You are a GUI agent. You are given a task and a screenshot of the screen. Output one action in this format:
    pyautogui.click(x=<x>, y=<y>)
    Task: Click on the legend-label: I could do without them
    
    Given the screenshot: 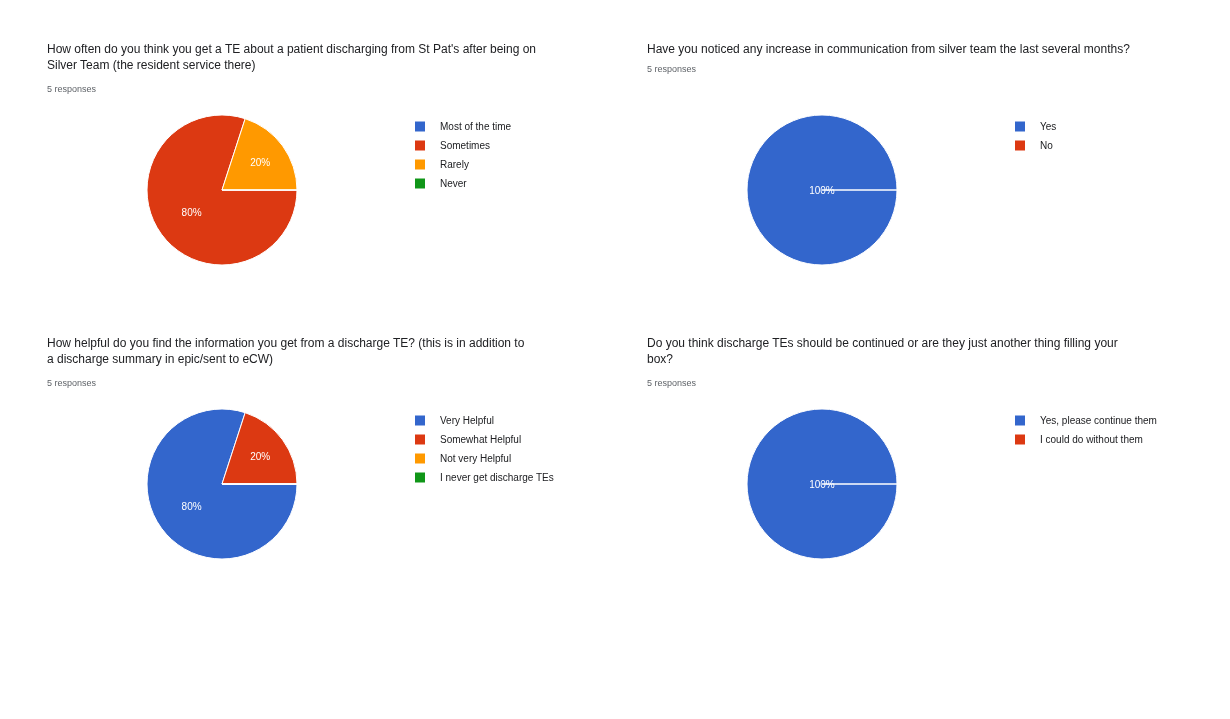 What is the action you would take?
    pyautogui.click(x=1091, y=440)
    